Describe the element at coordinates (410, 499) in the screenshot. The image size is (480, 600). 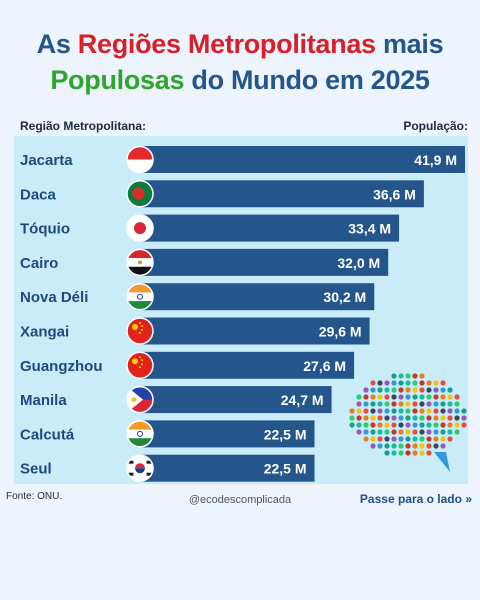
I see `swipe-hint-label: Passe para o lado` at that location.